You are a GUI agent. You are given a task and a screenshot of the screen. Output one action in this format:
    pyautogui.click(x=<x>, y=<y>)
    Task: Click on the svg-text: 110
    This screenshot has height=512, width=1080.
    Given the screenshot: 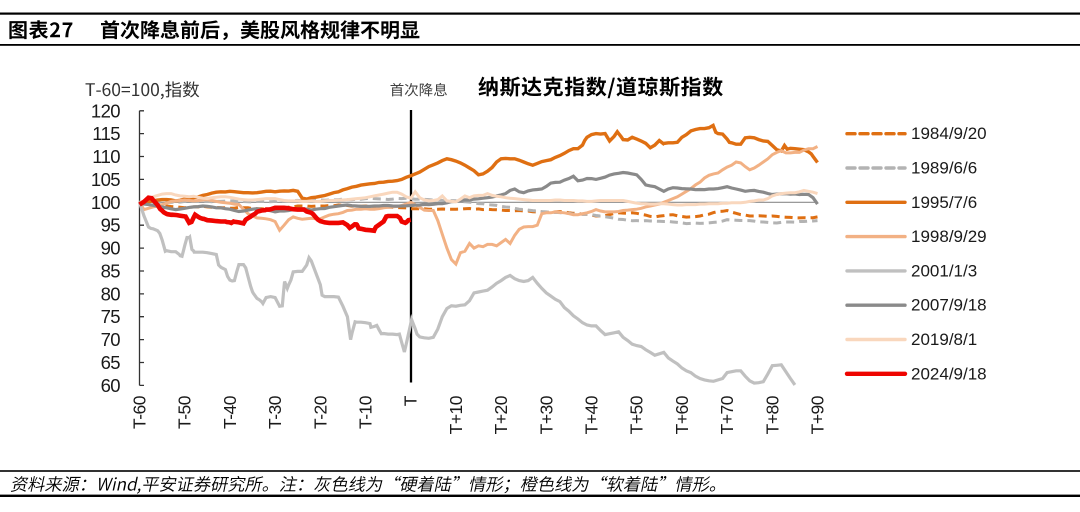 What is the action you would take?
    pyautogui.click(x=106, y=156)
    